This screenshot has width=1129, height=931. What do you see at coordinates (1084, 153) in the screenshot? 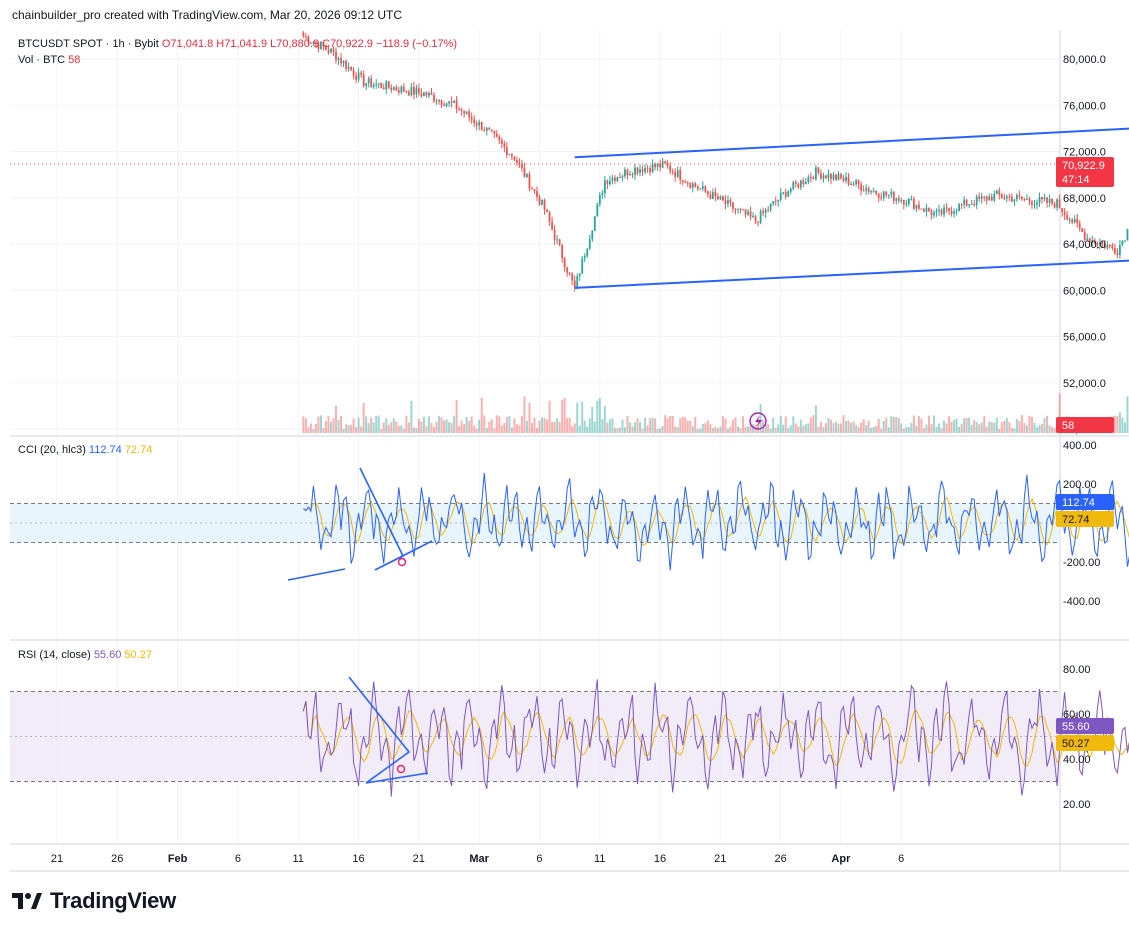
I see `price-tick-label: 72,000.0` at bounding box center [1084, 153].